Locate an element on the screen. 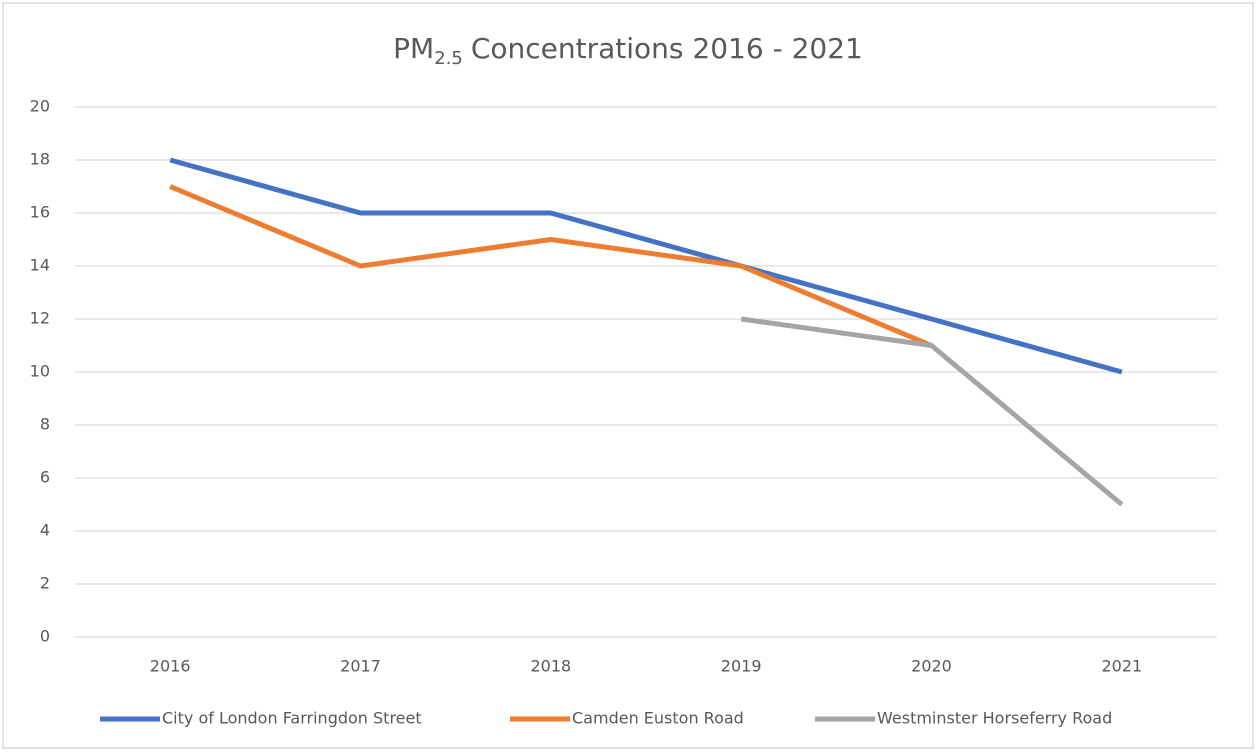 This screenshot has height=754, width=1257. y-tick-label: 4 is located at coordinates (45, 530).